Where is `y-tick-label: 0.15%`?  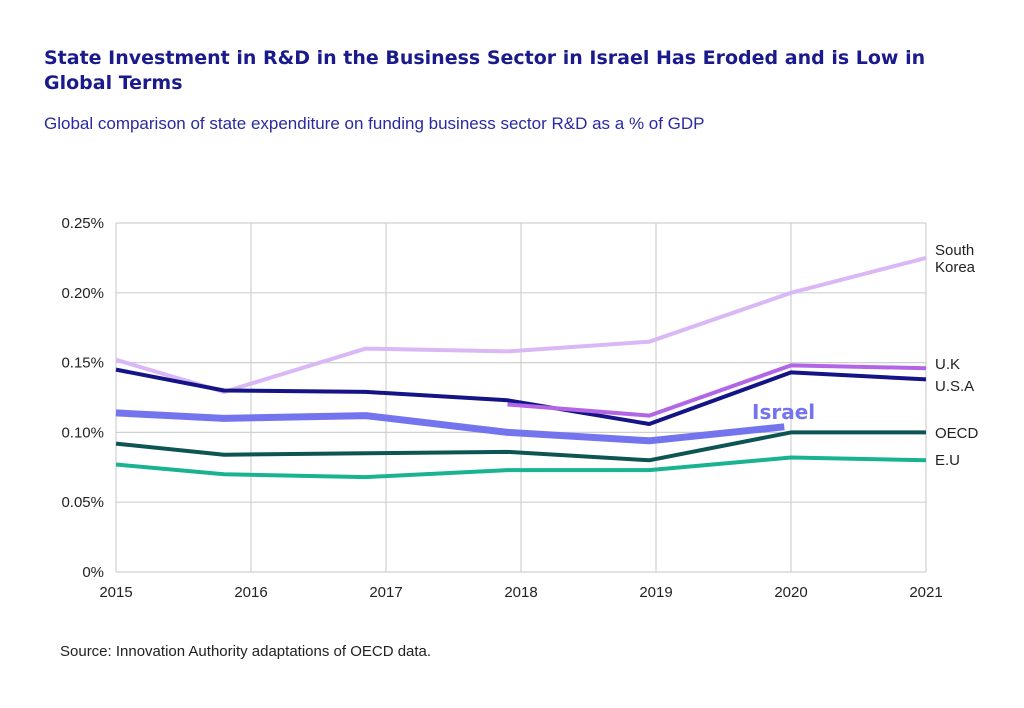
y-tick-label: 0.15% is located at coordinates (82, 363).